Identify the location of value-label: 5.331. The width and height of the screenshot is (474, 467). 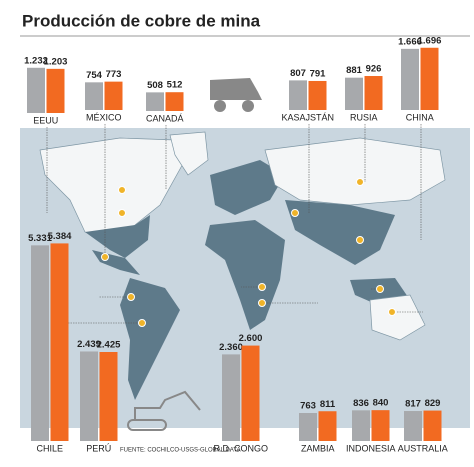
(40, 238).